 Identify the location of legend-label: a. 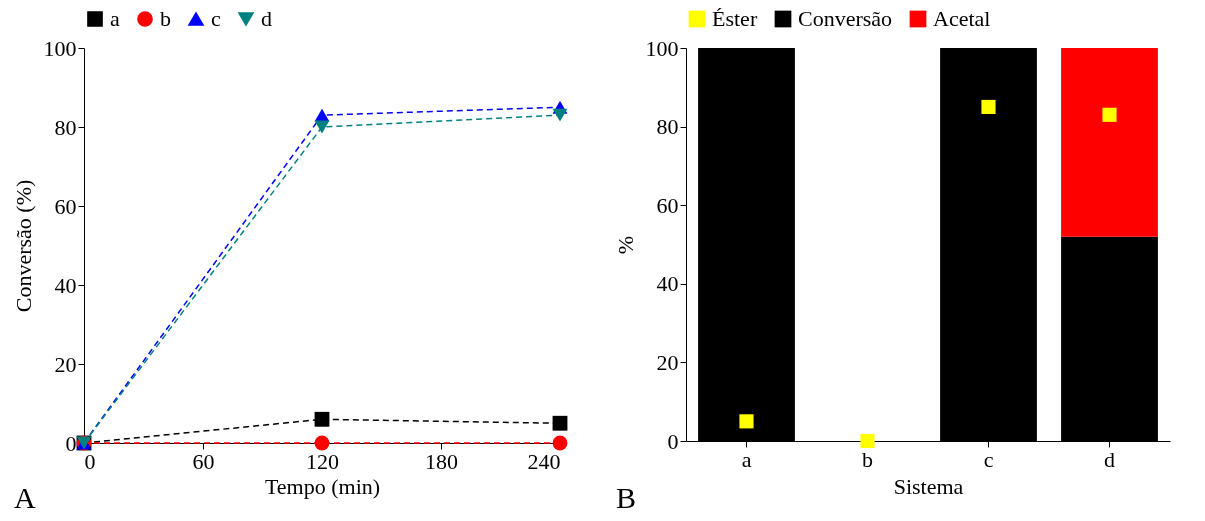
(115, 18).